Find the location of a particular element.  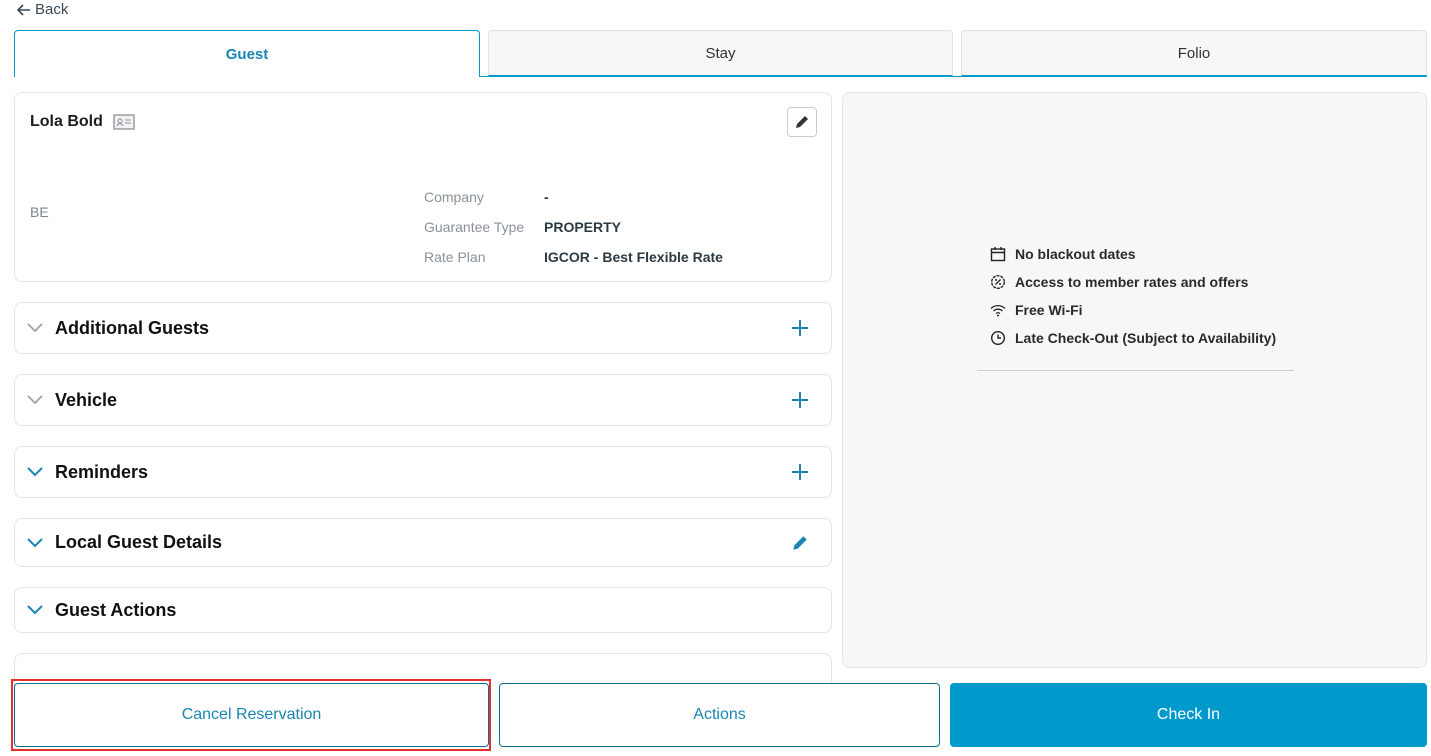

divider is located at coordinates (1135, 370).